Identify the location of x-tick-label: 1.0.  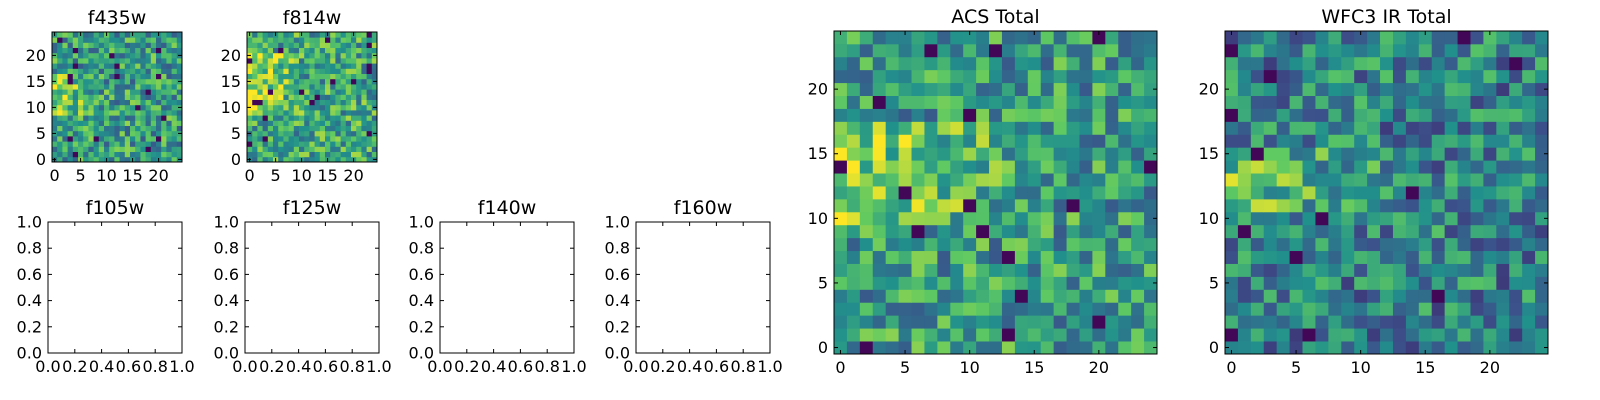
(181, 366).